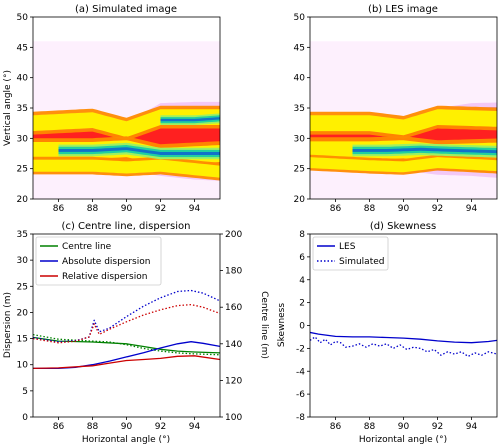 This screenshot has width=500, height=447. I want to click on panel-d-ylabel: Skewness, so click(282, 325).